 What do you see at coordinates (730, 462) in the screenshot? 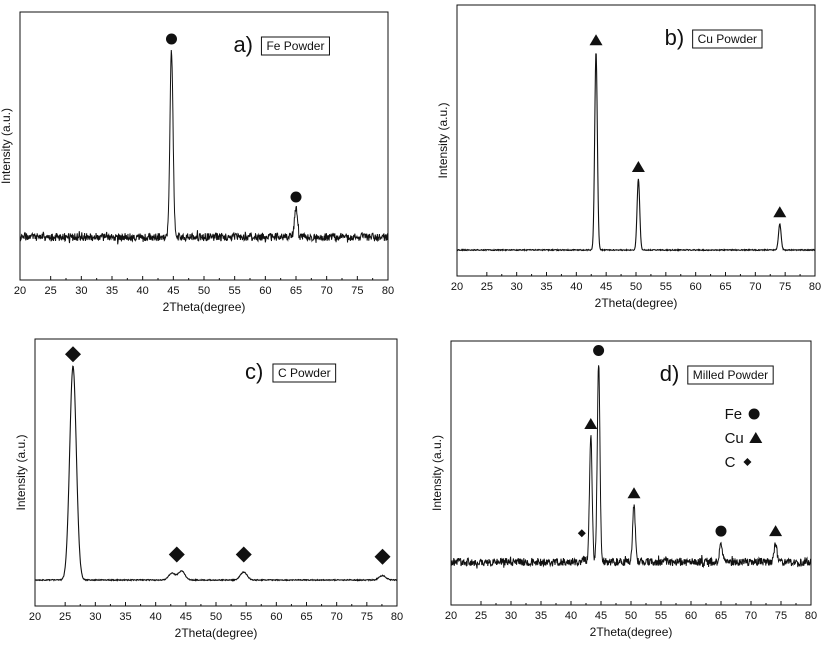
I see `legend-label: C` at bounding box center [730, 462].